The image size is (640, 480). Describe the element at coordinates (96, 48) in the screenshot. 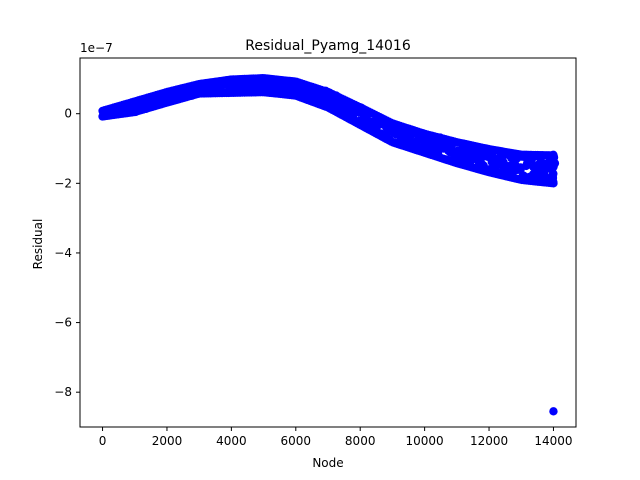

I see `y-axis-offset-label: 1e−7` at that location.